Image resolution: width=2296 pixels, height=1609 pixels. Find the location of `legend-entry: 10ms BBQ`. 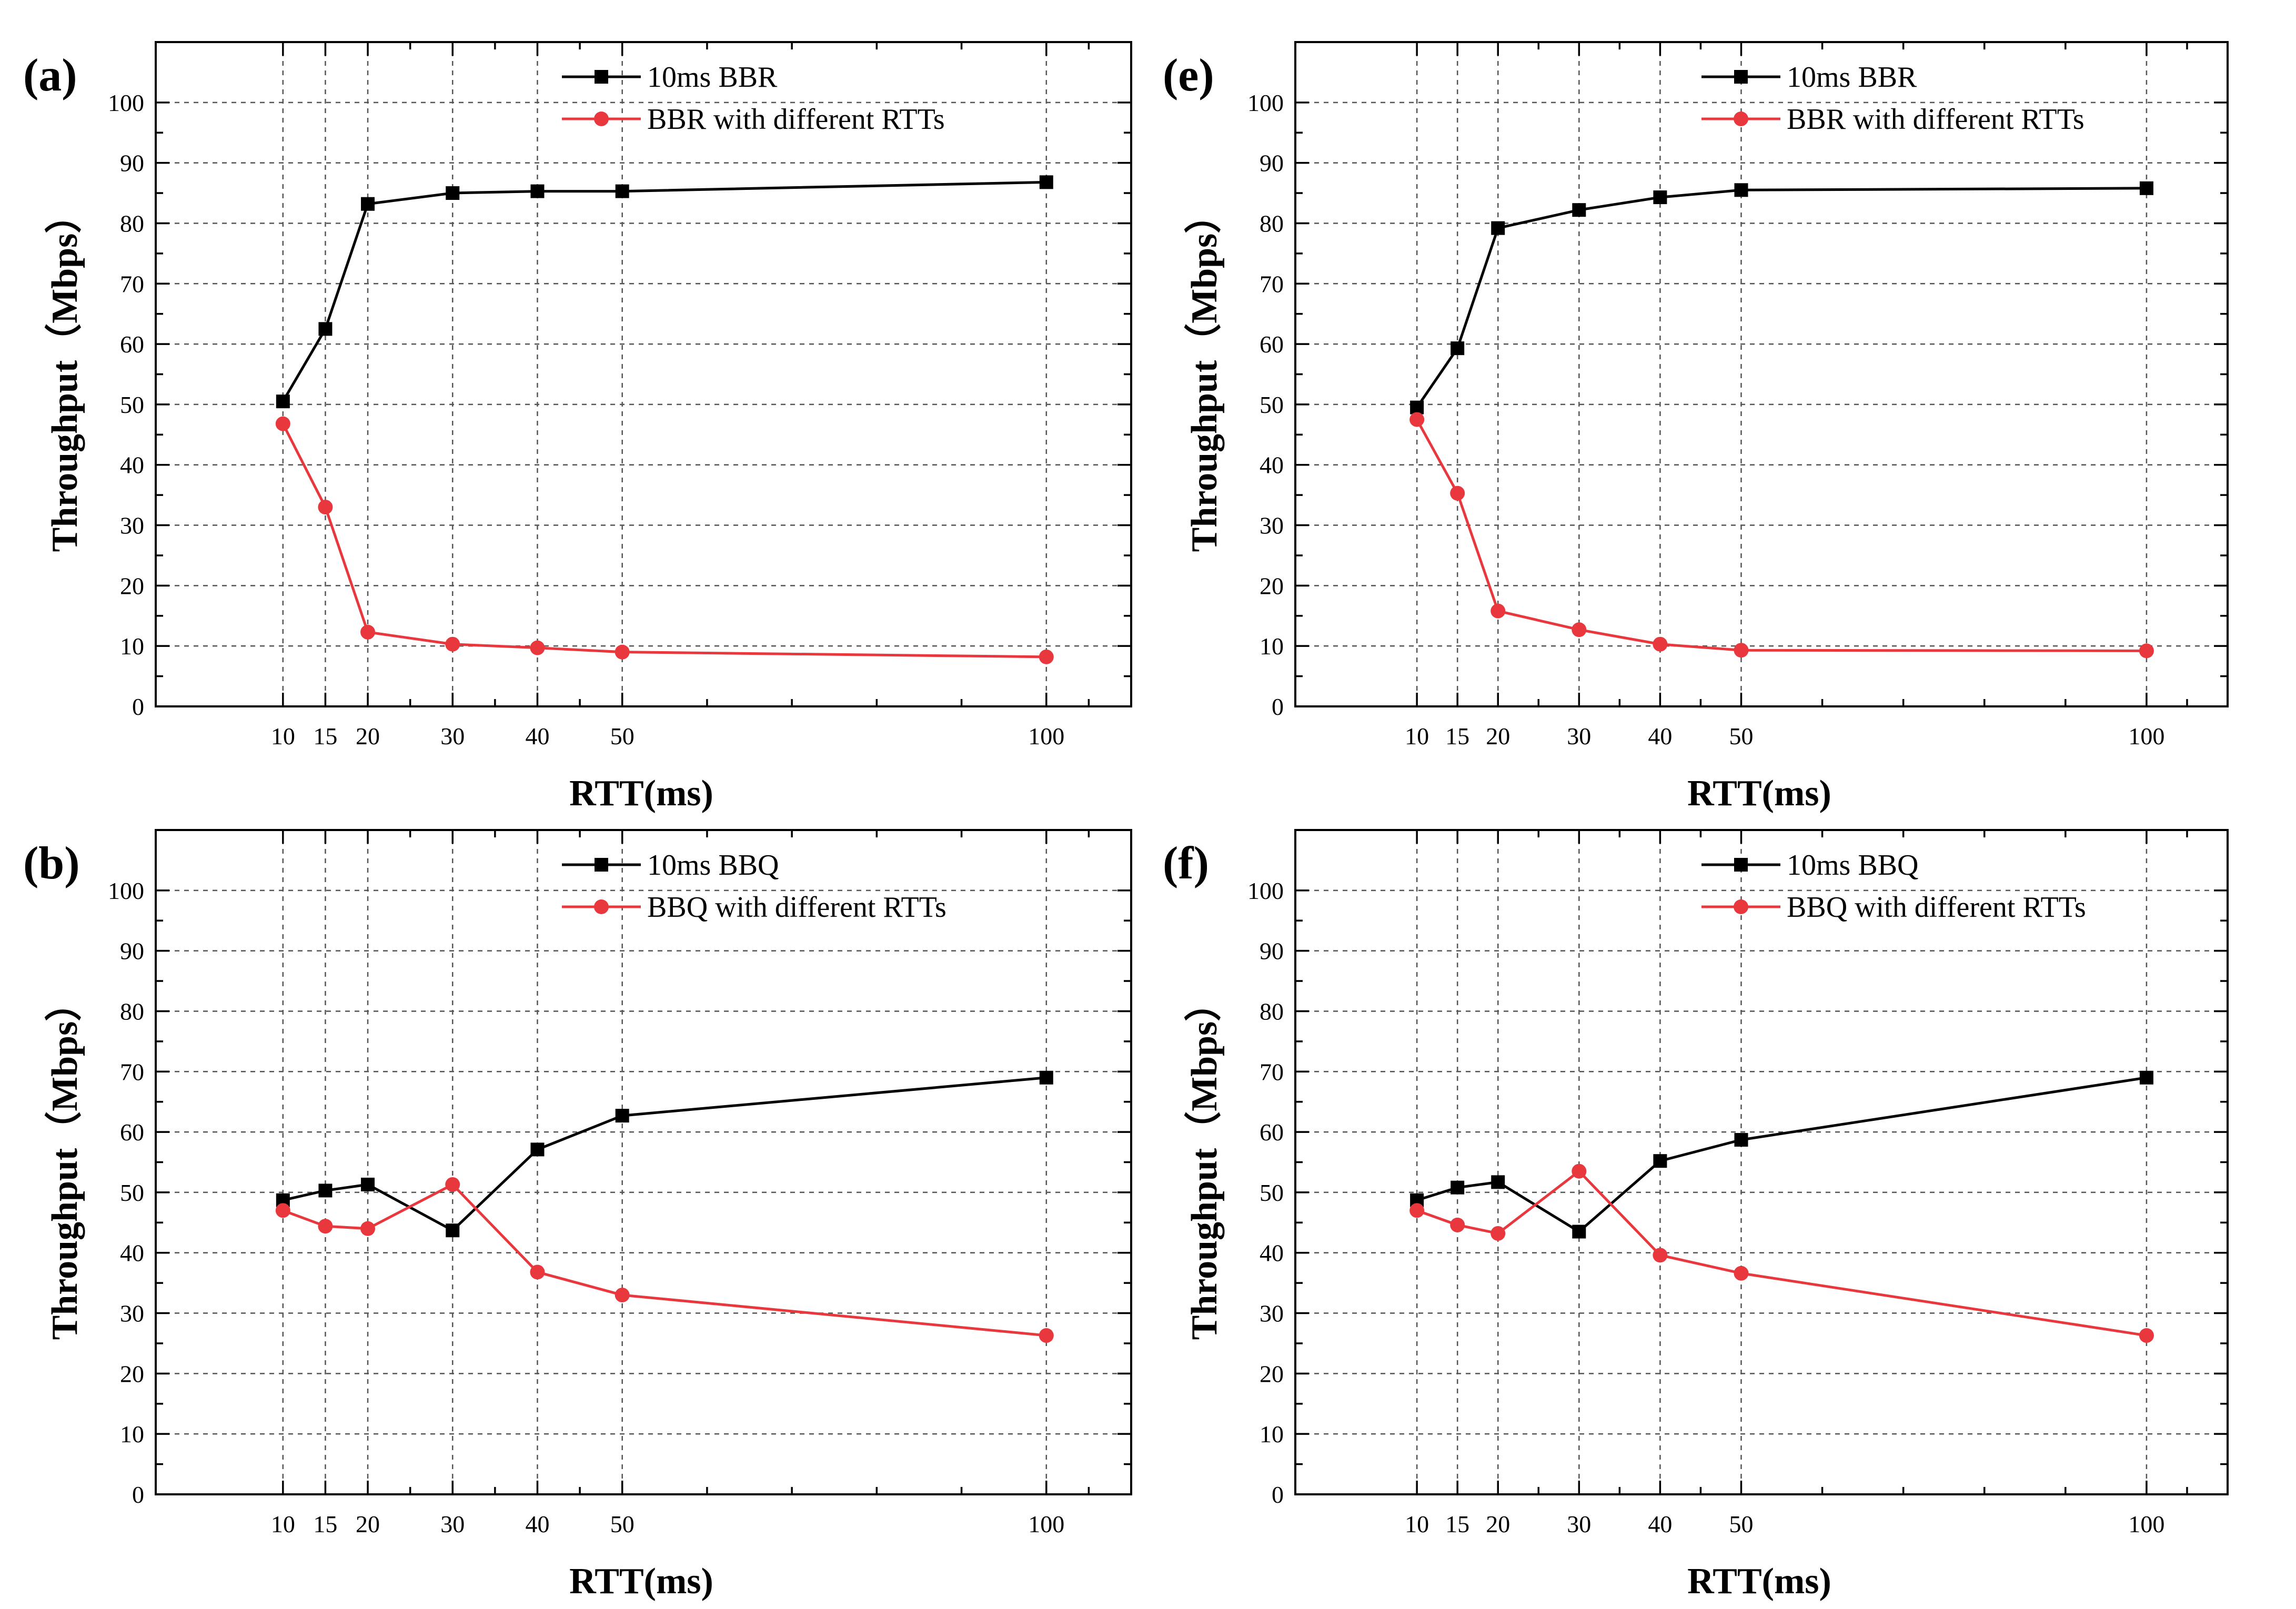

legend-entry: 10ms BBQ is located at coordinates (670, 865).